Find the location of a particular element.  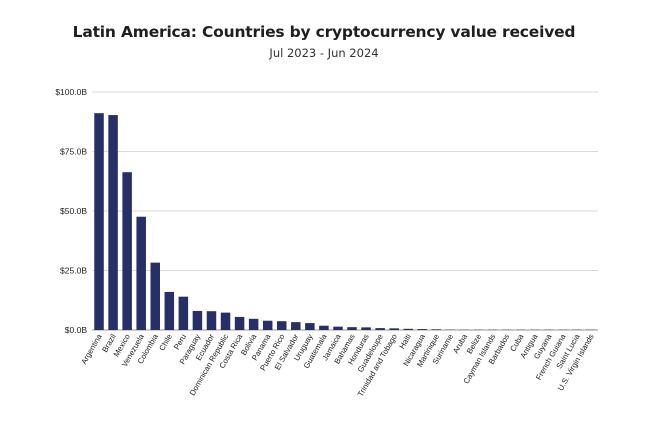

y-tick-label: $75.0B is located at coordinates (73, 152).